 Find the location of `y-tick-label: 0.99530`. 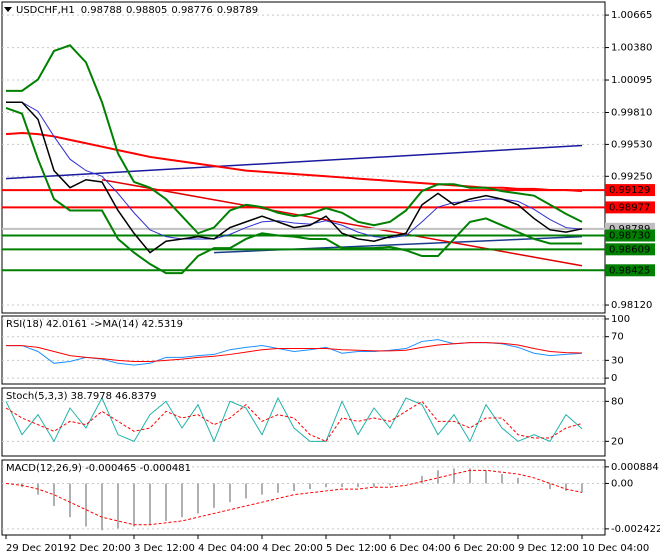

y-tick-label: 0.99530 is located at coordinates (631, 144).